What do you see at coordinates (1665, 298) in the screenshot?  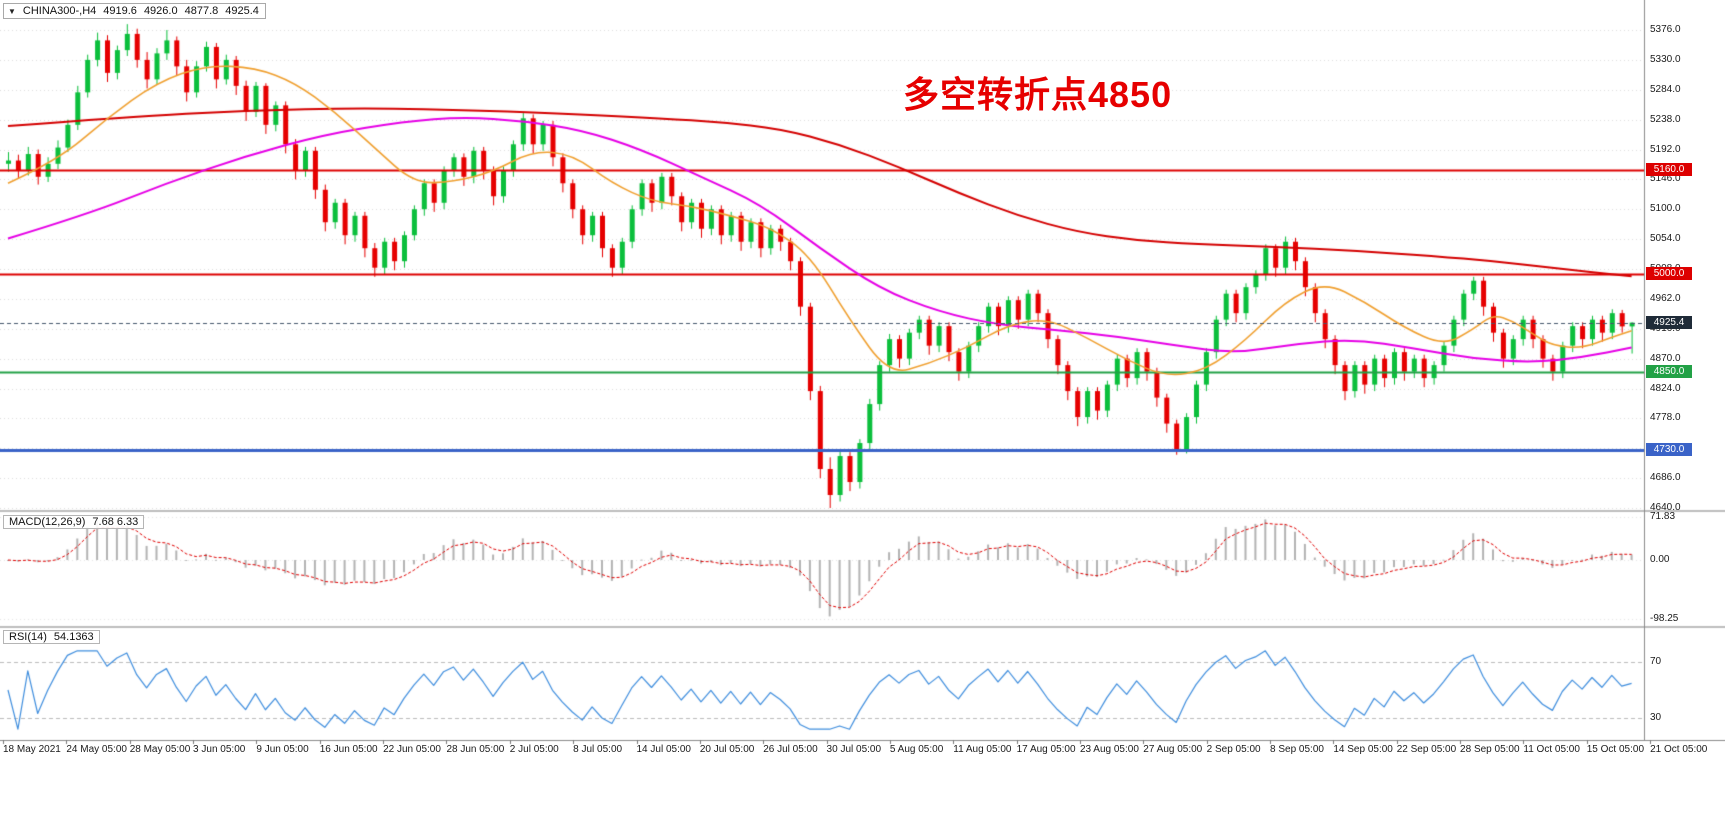 I see `price-axis-label: 4962.0` at bounding box center [1665, 298].